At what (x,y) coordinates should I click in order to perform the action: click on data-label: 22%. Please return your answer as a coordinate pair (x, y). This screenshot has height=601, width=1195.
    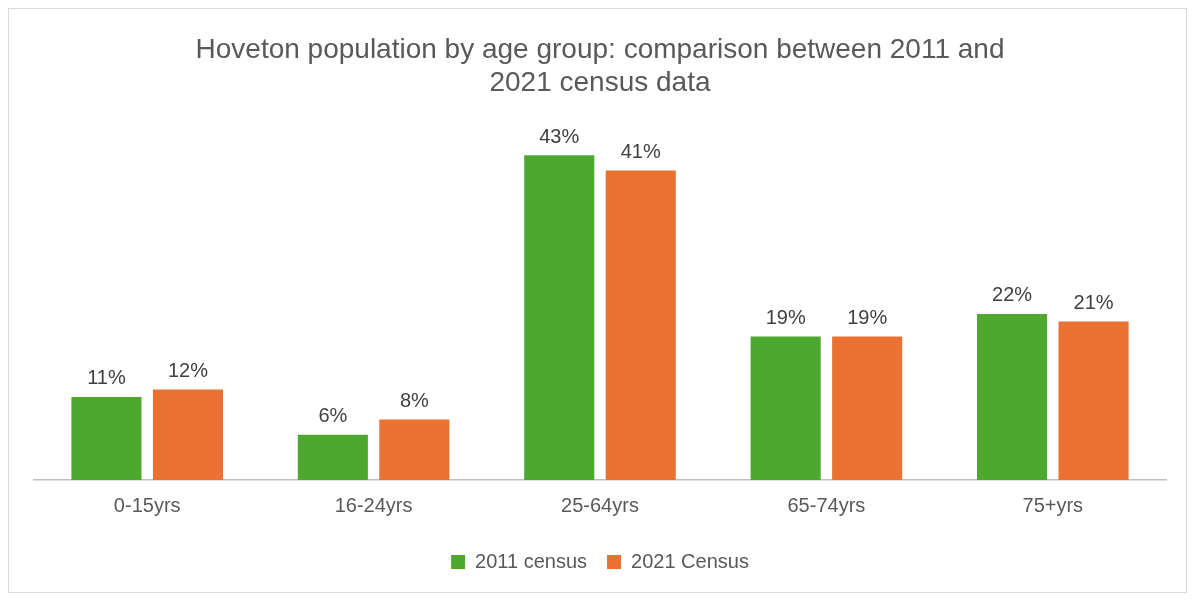
    Looking at the image, I should click on (1012, 294).